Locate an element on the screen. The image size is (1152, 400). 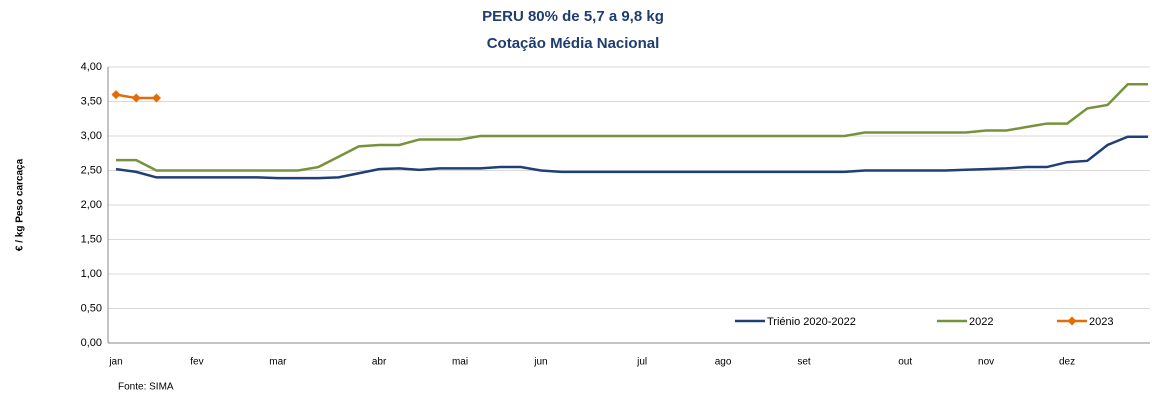
y-tick-label: 2,50 is located at coordinates (91, 170).